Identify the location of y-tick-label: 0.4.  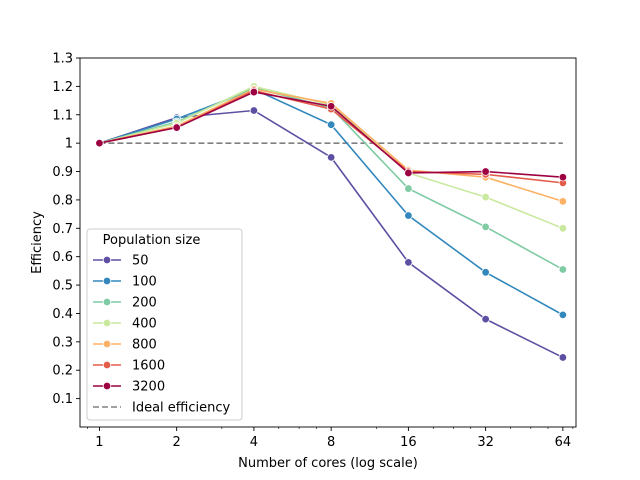
(62, 314).